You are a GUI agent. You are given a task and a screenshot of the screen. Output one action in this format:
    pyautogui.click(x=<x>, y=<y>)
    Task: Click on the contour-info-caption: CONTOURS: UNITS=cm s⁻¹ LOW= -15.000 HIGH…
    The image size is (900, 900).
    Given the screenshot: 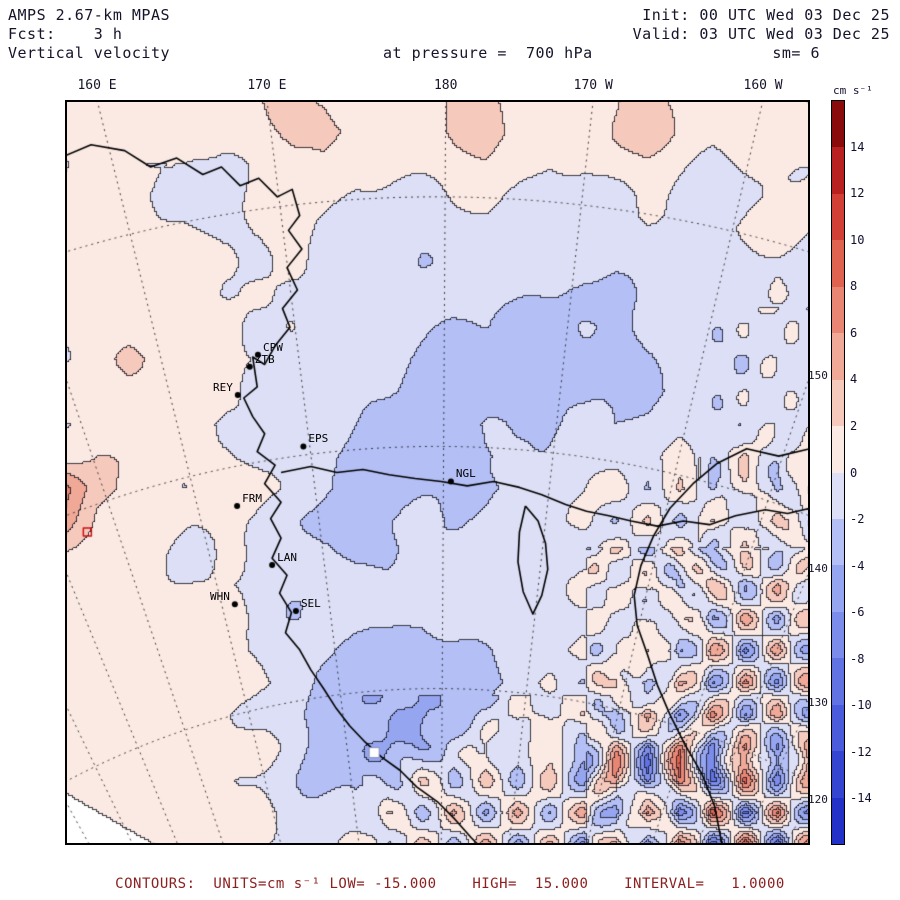 What is the action you would take?
    pyautogui.click(x=450, y=884)
    